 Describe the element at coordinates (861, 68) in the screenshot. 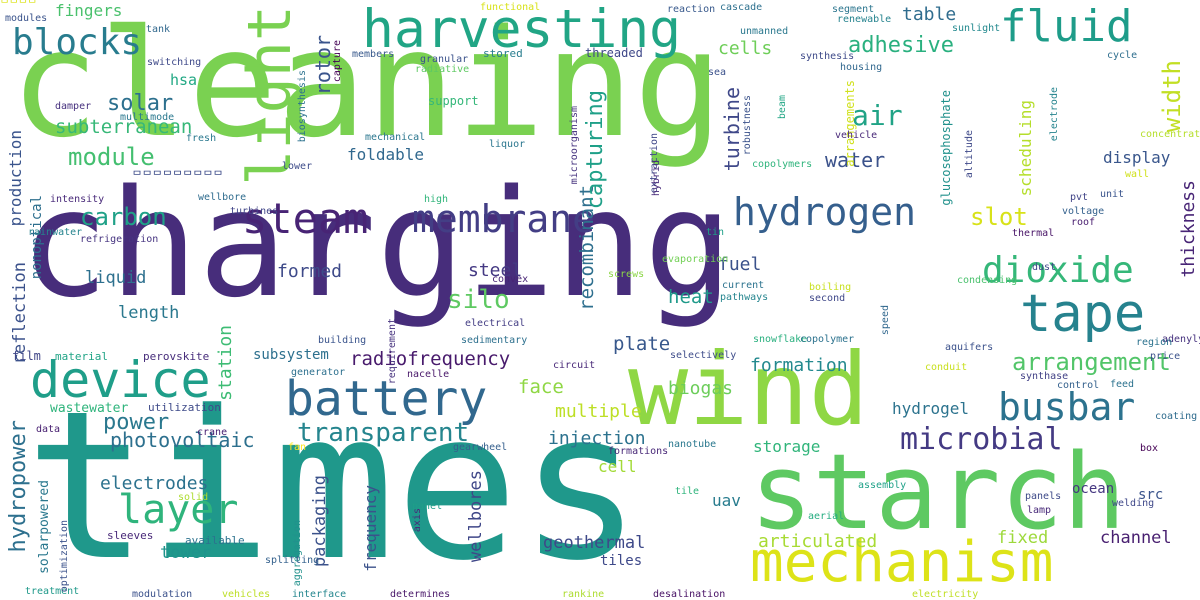

I see `word-143: housing` at that location.